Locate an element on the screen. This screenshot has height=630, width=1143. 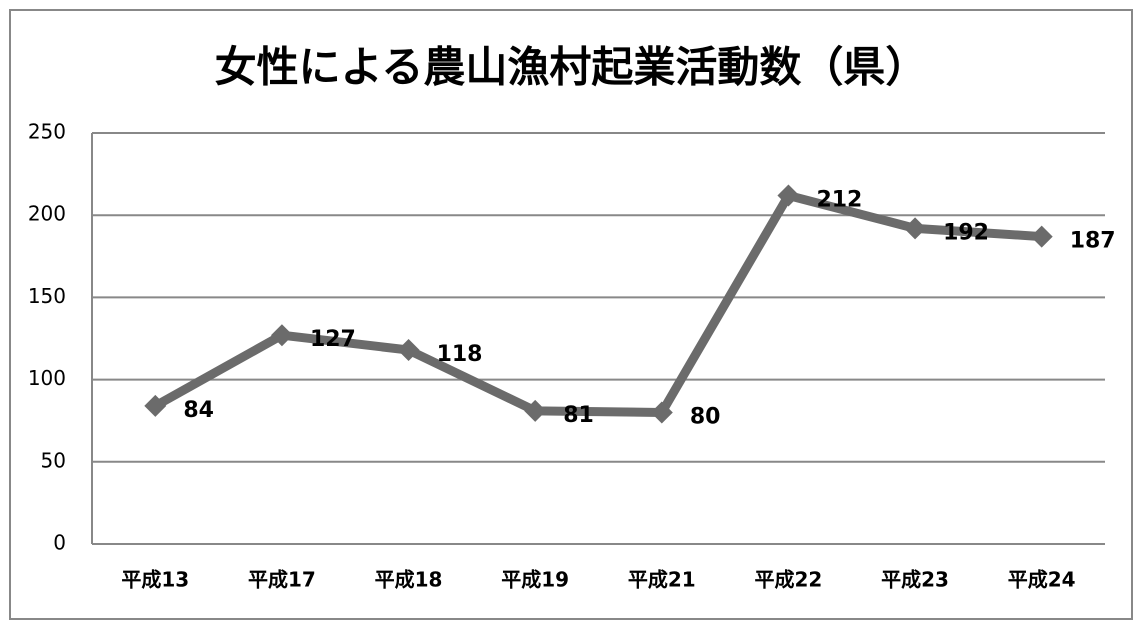
y-tick-label: 100 is located at coordinates (47, 378).